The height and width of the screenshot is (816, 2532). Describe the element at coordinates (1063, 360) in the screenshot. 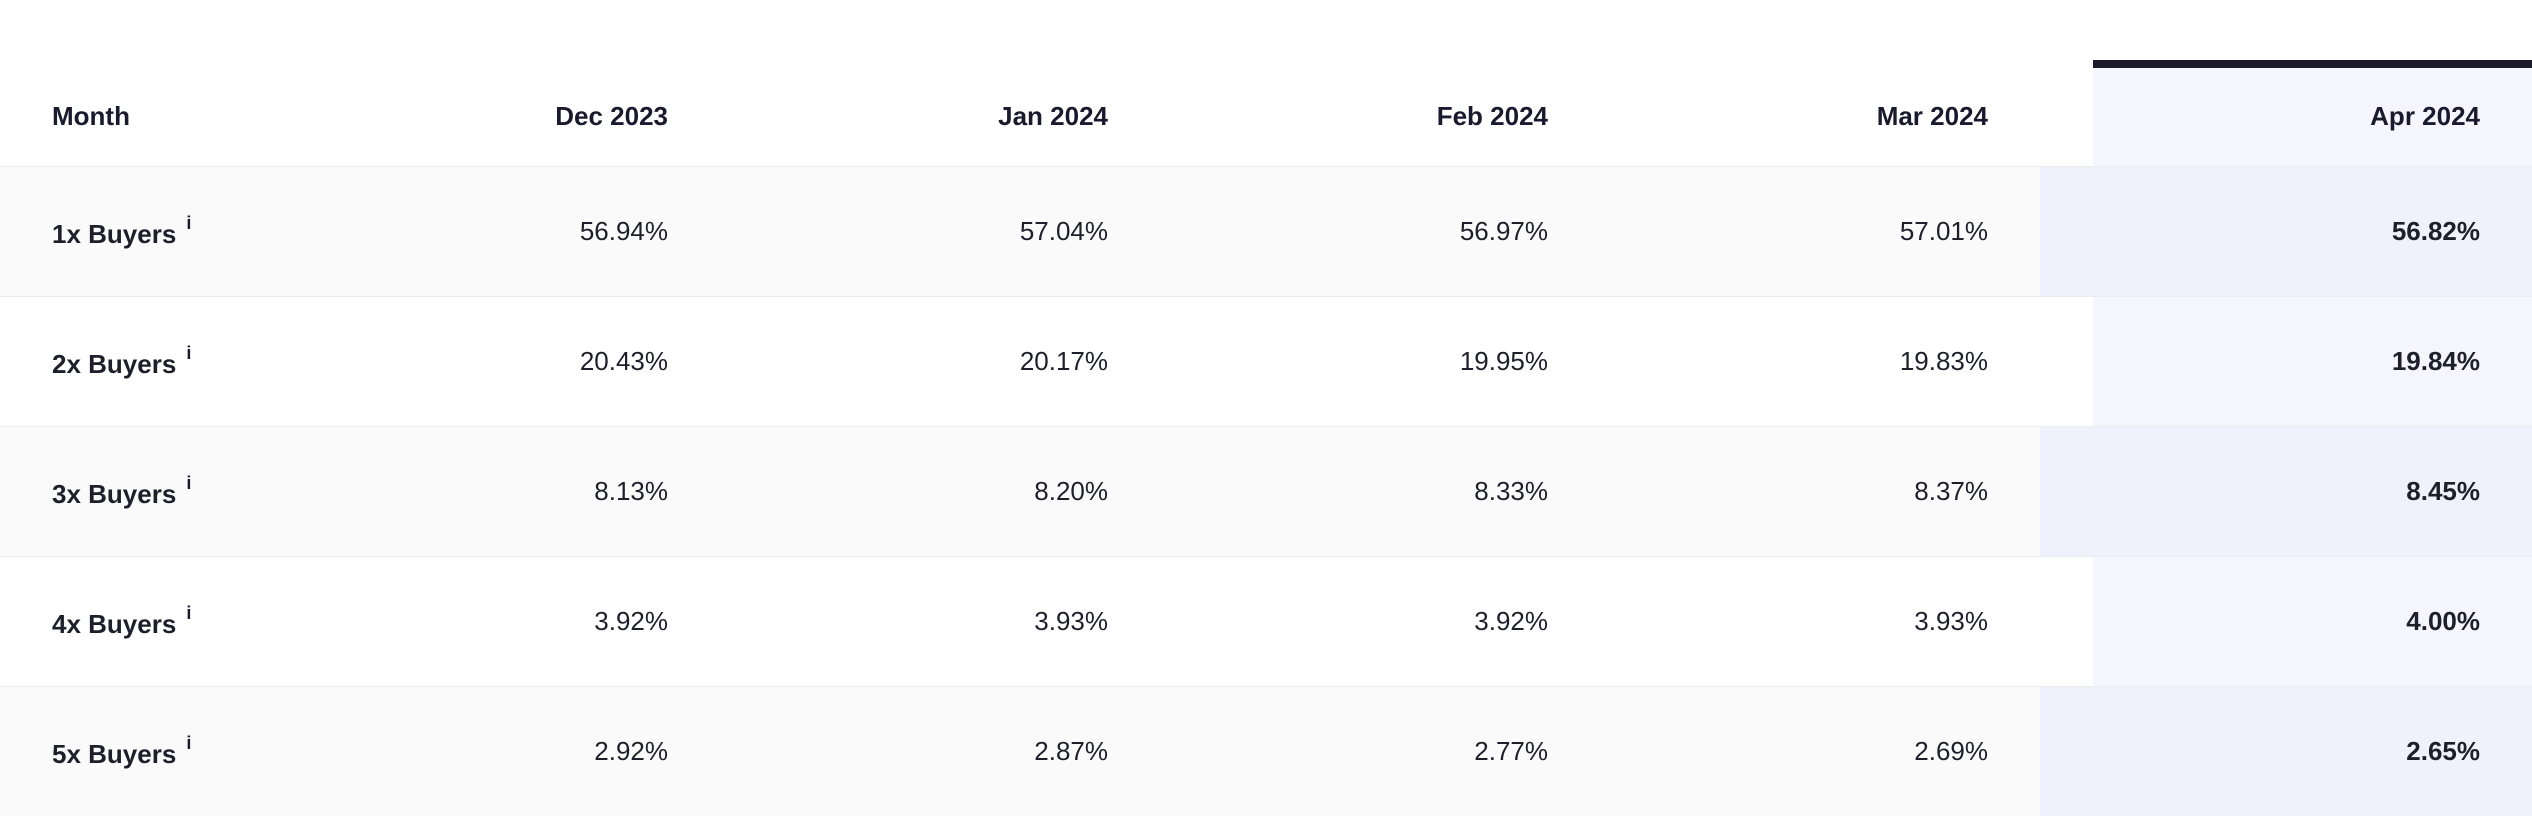

I see `cell-value: 20.17%` at that location.